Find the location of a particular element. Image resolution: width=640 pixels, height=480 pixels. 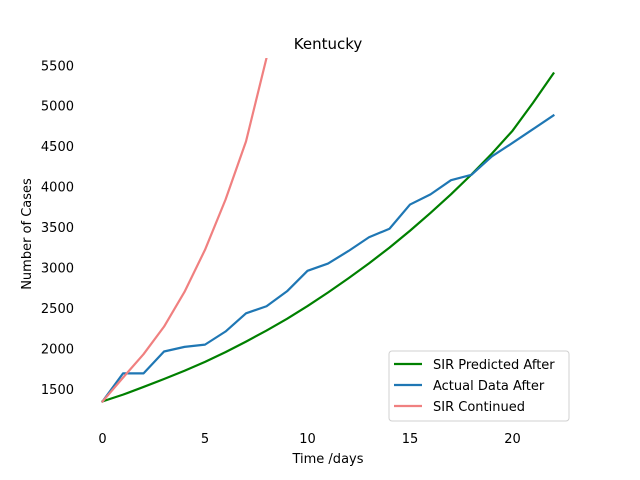

y-axis: 1500 2000 2500 3000 3500 4000 4500 5000 5500 is located at coordinates (57, 228).